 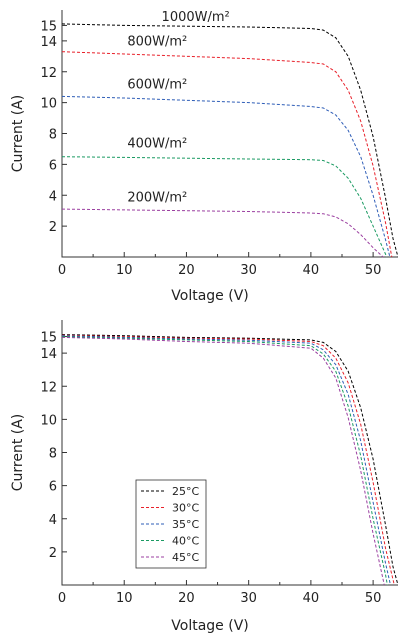 What do you see at coordinates (157, 197) in the screenshot?
I see `irradiance-annotation: 200W/m²` at bounding box center [157, 197].